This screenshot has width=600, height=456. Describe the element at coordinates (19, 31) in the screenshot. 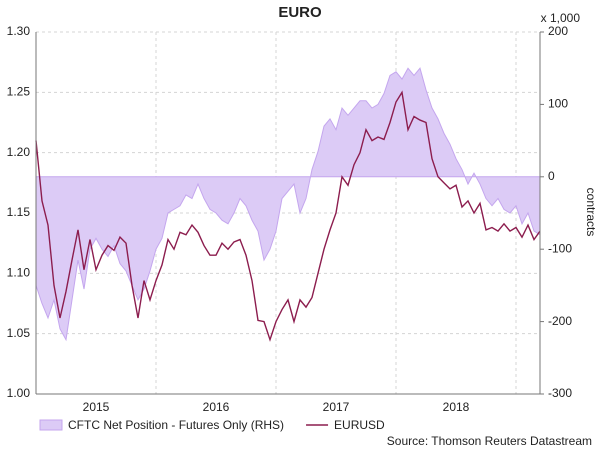

I see `y-tick-label: 1.30` at that location.